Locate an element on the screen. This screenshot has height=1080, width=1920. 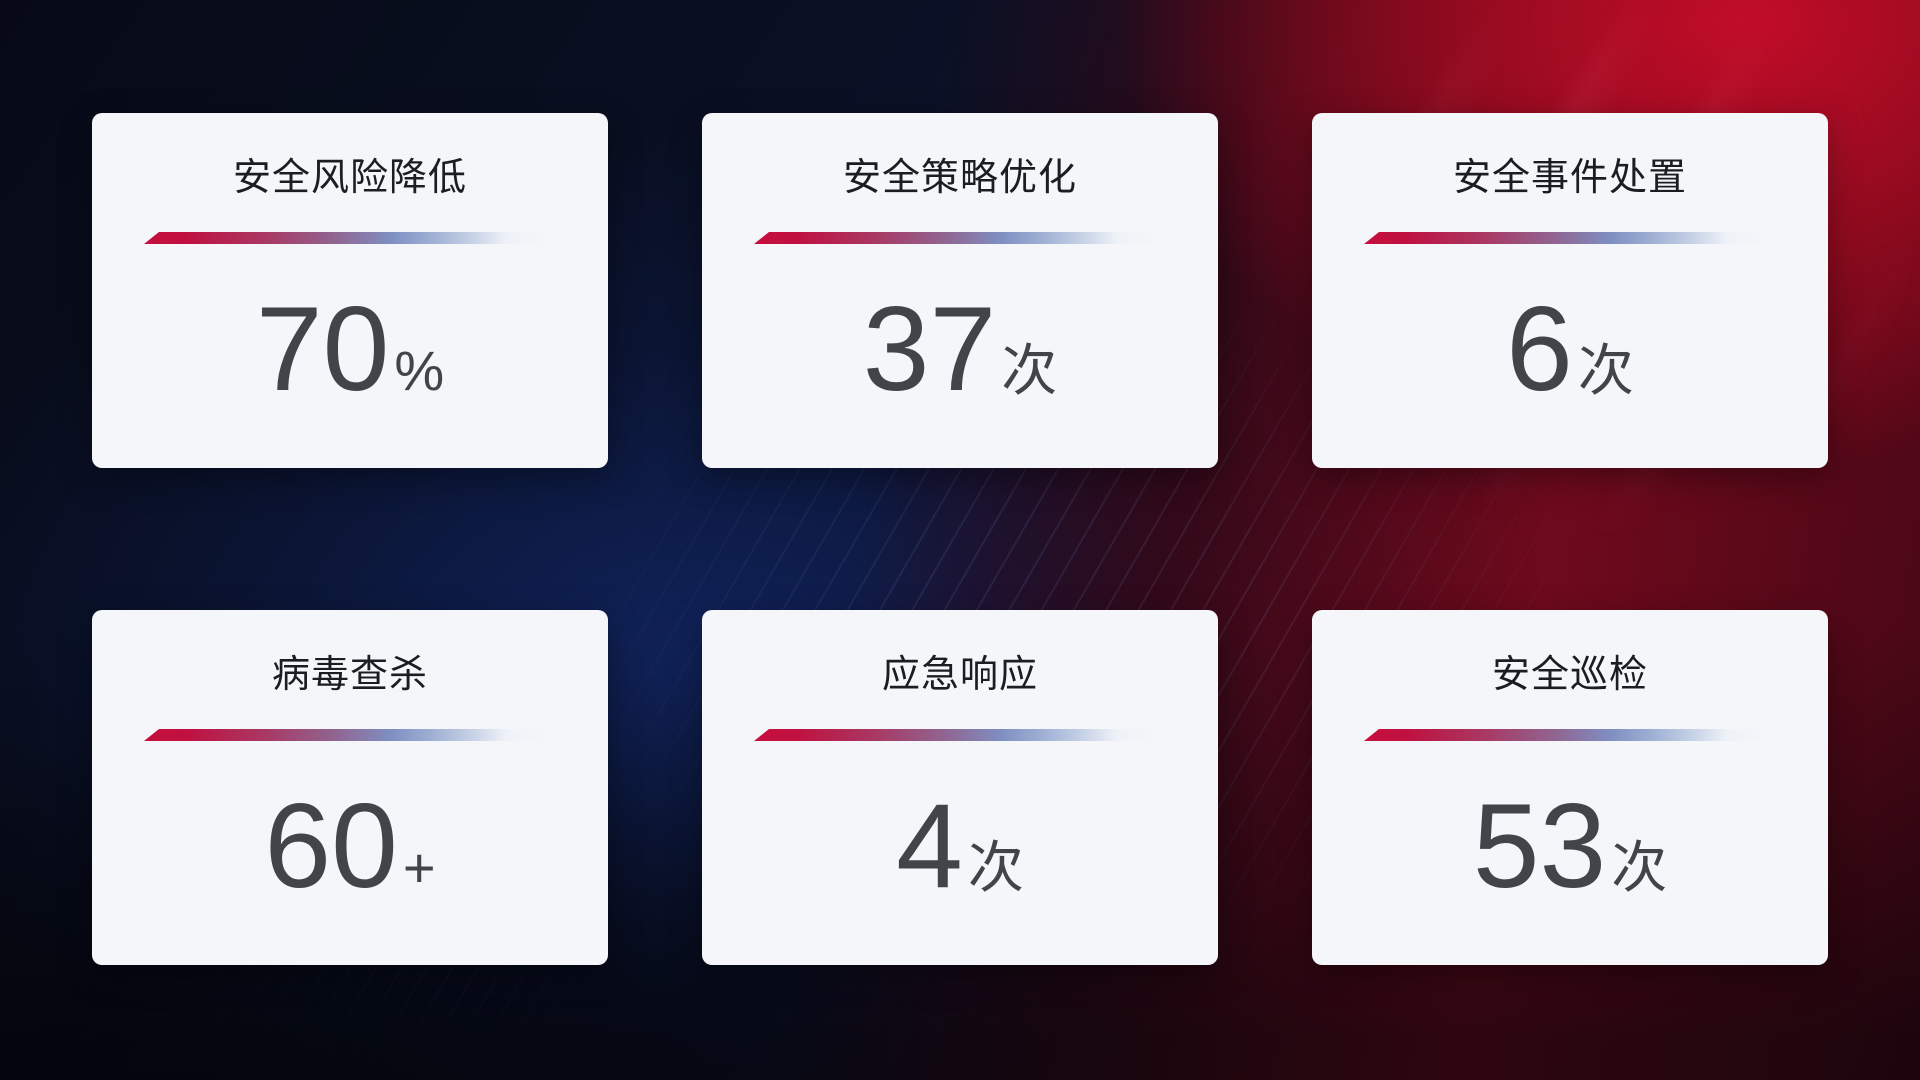
stat-card-emergency-response: 应急响应 4 次 is located at coordinates (960, 787).